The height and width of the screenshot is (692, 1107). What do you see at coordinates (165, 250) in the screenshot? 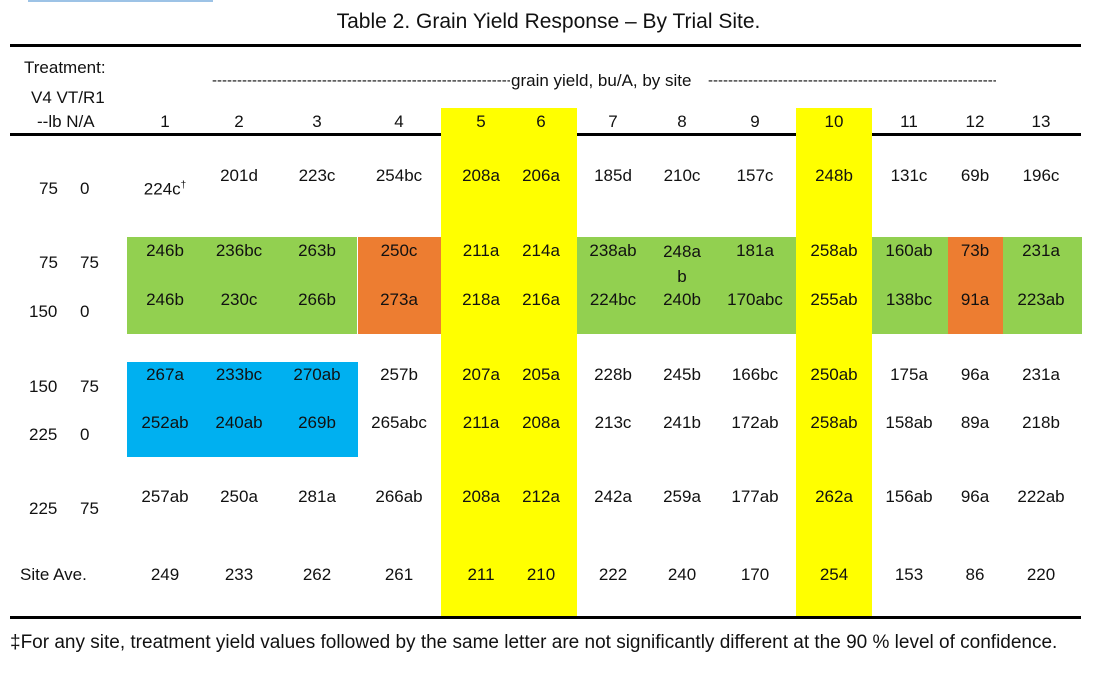
I see `table-cell: 246b` at bounding box center [165, 250].